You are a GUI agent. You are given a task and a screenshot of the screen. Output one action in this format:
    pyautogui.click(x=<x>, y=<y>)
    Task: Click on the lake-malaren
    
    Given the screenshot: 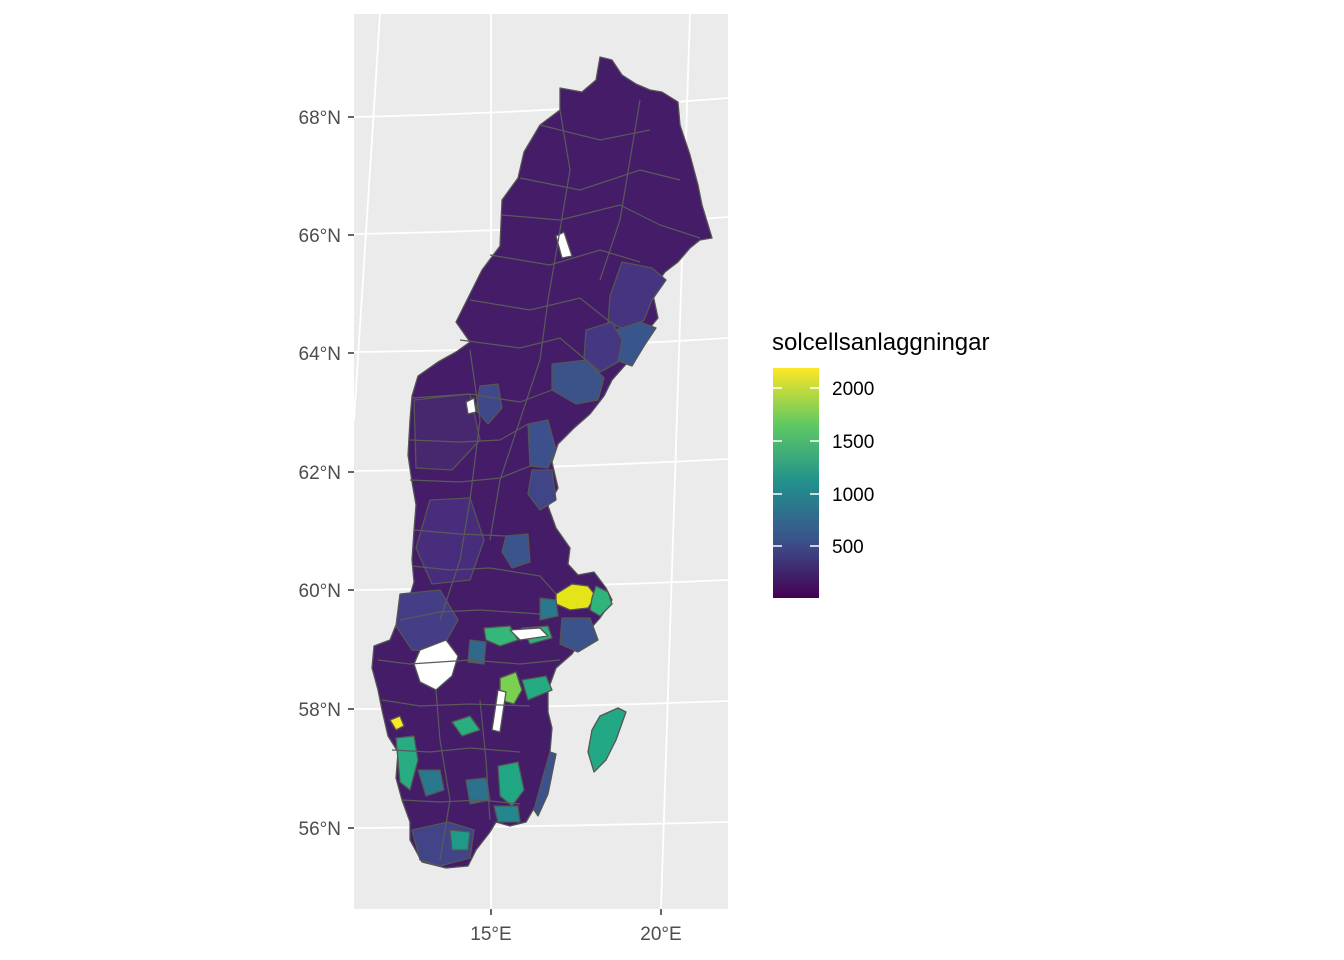 What is the action you would take?
    pyautogui.click(x=529, y=634)
    